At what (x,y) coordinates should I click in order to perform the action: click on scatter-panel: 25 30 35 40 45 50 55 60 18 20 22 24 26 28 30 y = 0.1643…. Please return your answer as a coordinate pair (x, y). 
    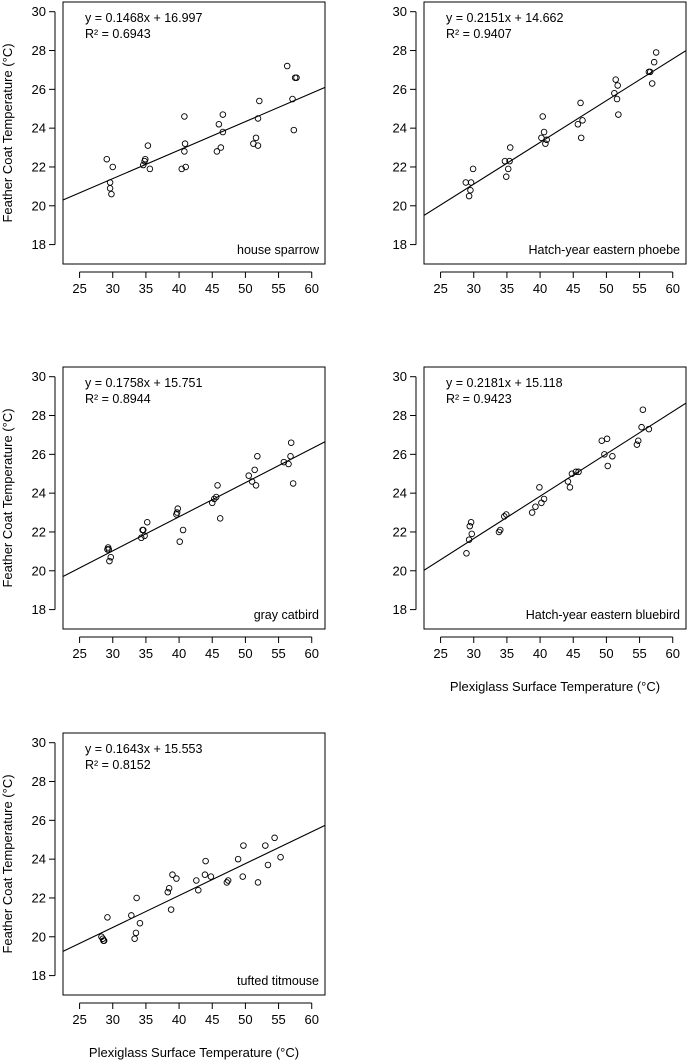
    Looking at the image, I should click on (163, 896).